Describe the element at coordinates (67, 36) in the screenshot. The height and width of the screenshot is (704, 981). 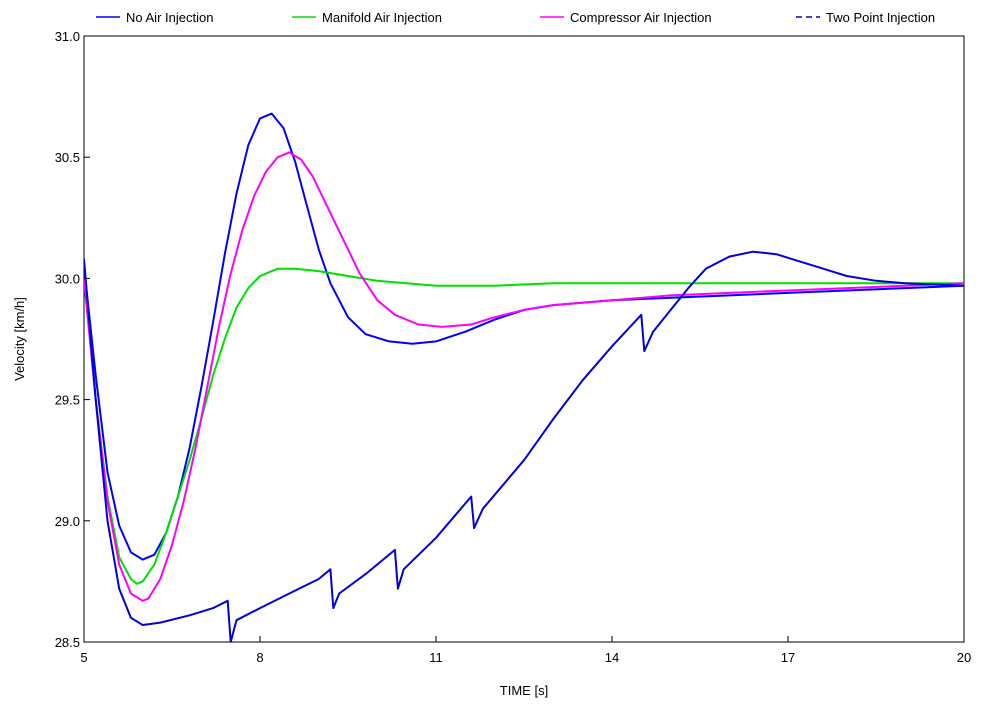
I see `y-tick-label: 31.0` at that location.